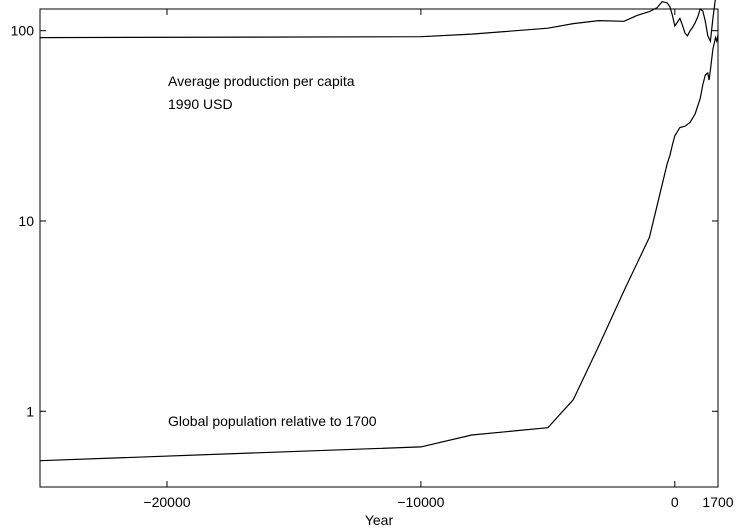  Describe the element at coordinates (420, 502) in the screenshot. I see `x-tick-label: −10000` at that location.